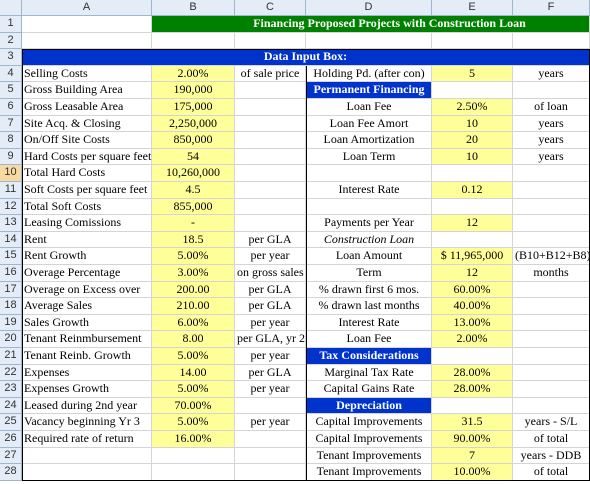  Describe the element at coordinates (11, 439) in the screenshot. I see `row-header-26: 26` at that location.